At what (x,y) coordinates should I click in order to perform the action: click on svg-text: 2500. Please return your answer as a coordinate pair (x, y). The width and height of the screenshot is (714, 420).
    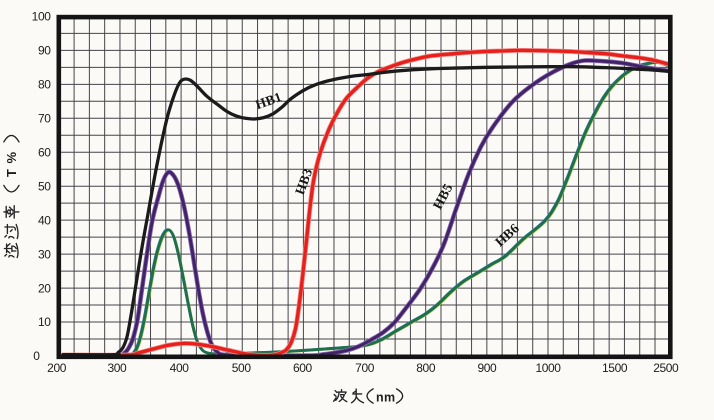
    Looking at the image, I should click on (666, 368).